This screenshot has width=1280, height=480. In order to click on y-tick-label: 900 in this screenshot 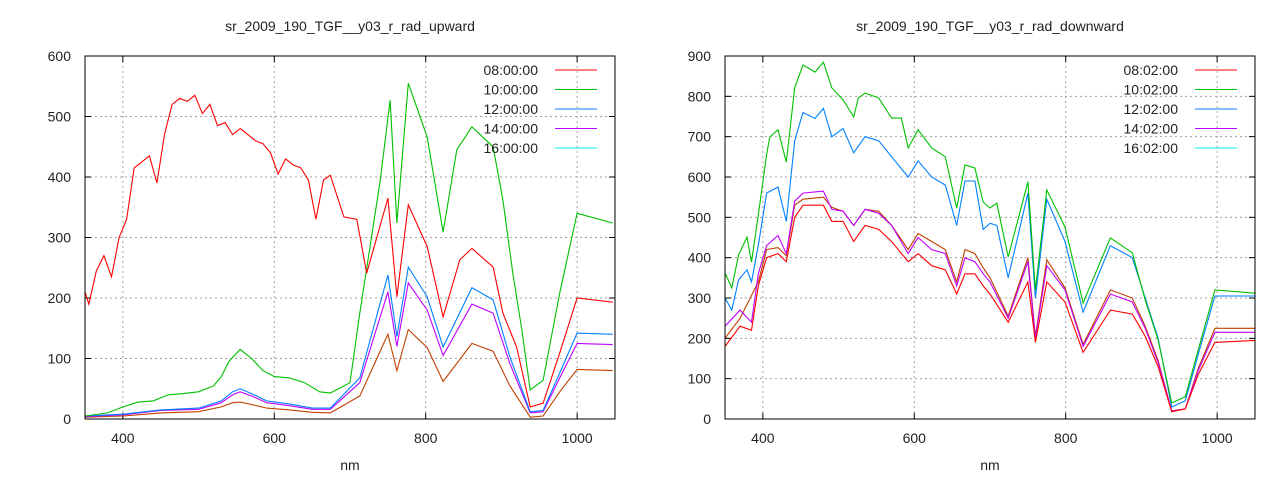, I will do `click(700, 56)`.